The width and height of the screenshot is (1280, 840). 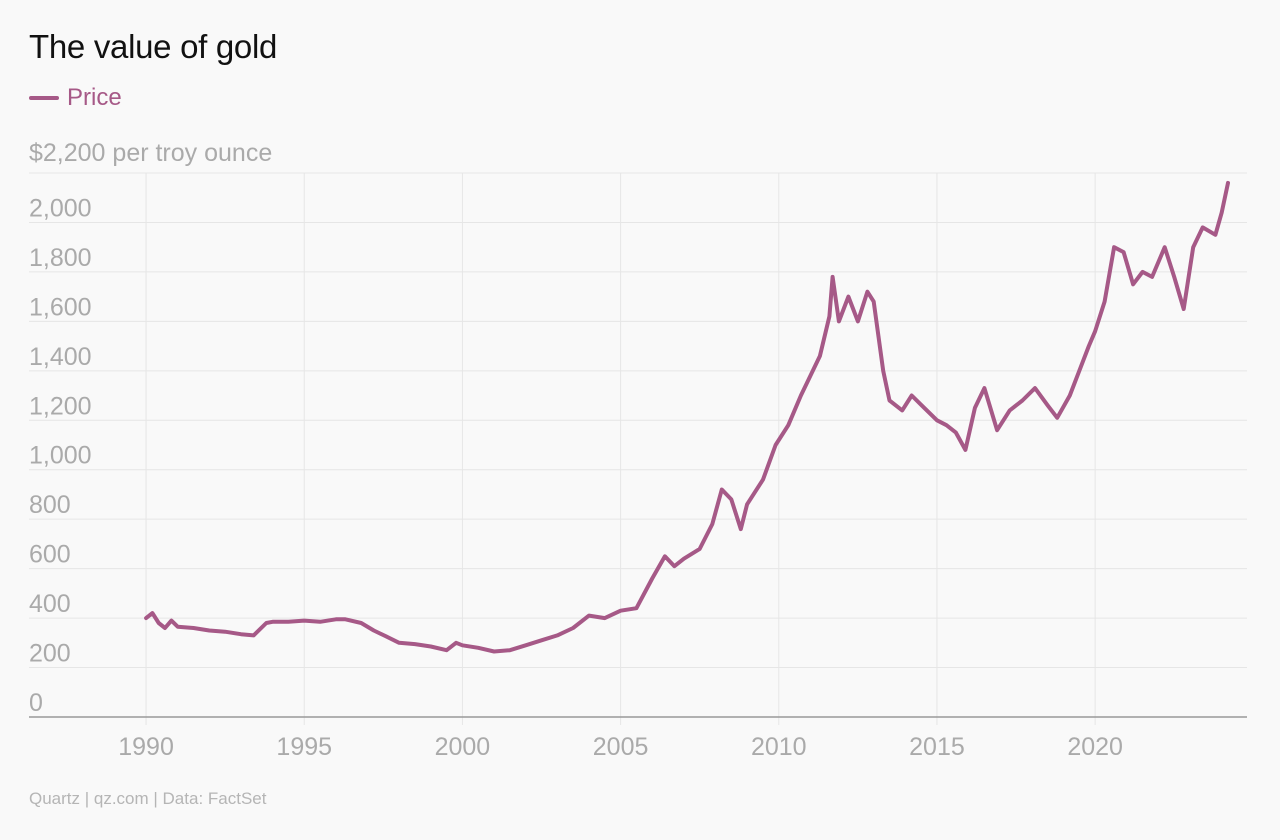 What do you see at coordinates (36, 703) in the screenshot?
I see `y-tick-label: 0` at bounding box center [36, 703].